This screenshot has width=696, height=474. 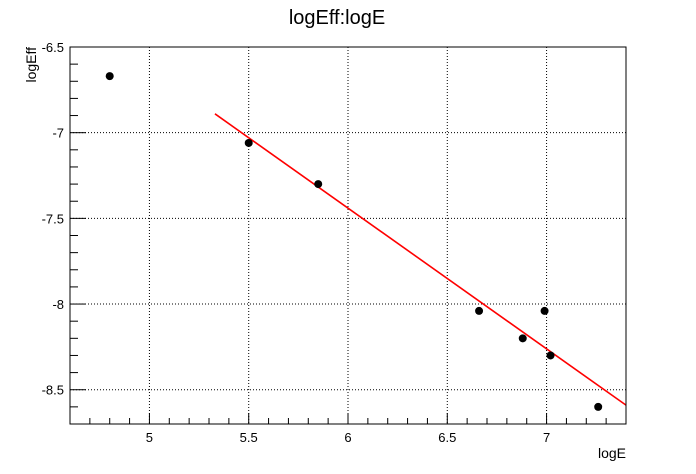 I want to click on x-tick-label: 5.5, so click(x=249, y=437).